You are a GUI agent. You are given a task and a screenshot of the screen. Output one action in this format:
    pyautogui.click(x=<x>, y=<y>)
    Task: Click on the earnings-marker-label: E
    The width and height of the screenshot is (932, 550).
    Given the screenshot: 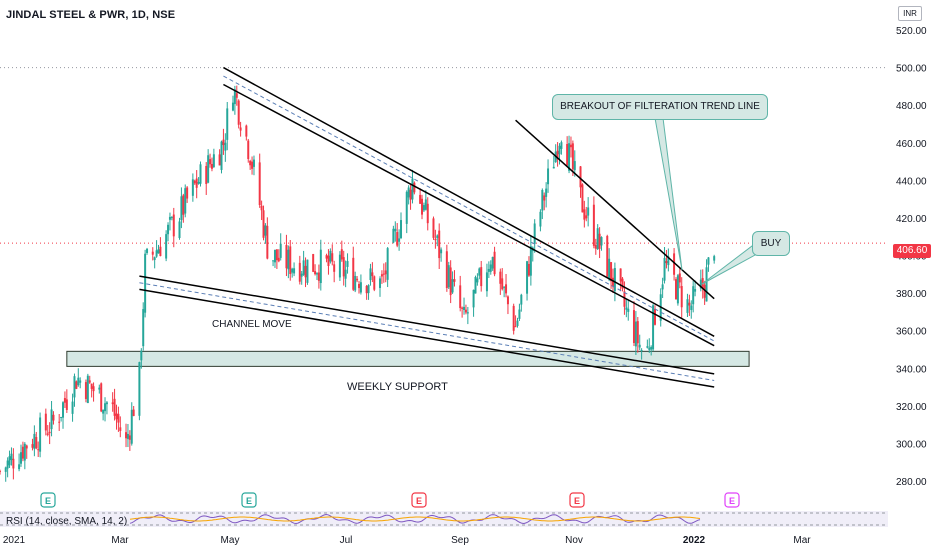 What is the action you would take?
    pyautogui.click(x=732, y=501)
    